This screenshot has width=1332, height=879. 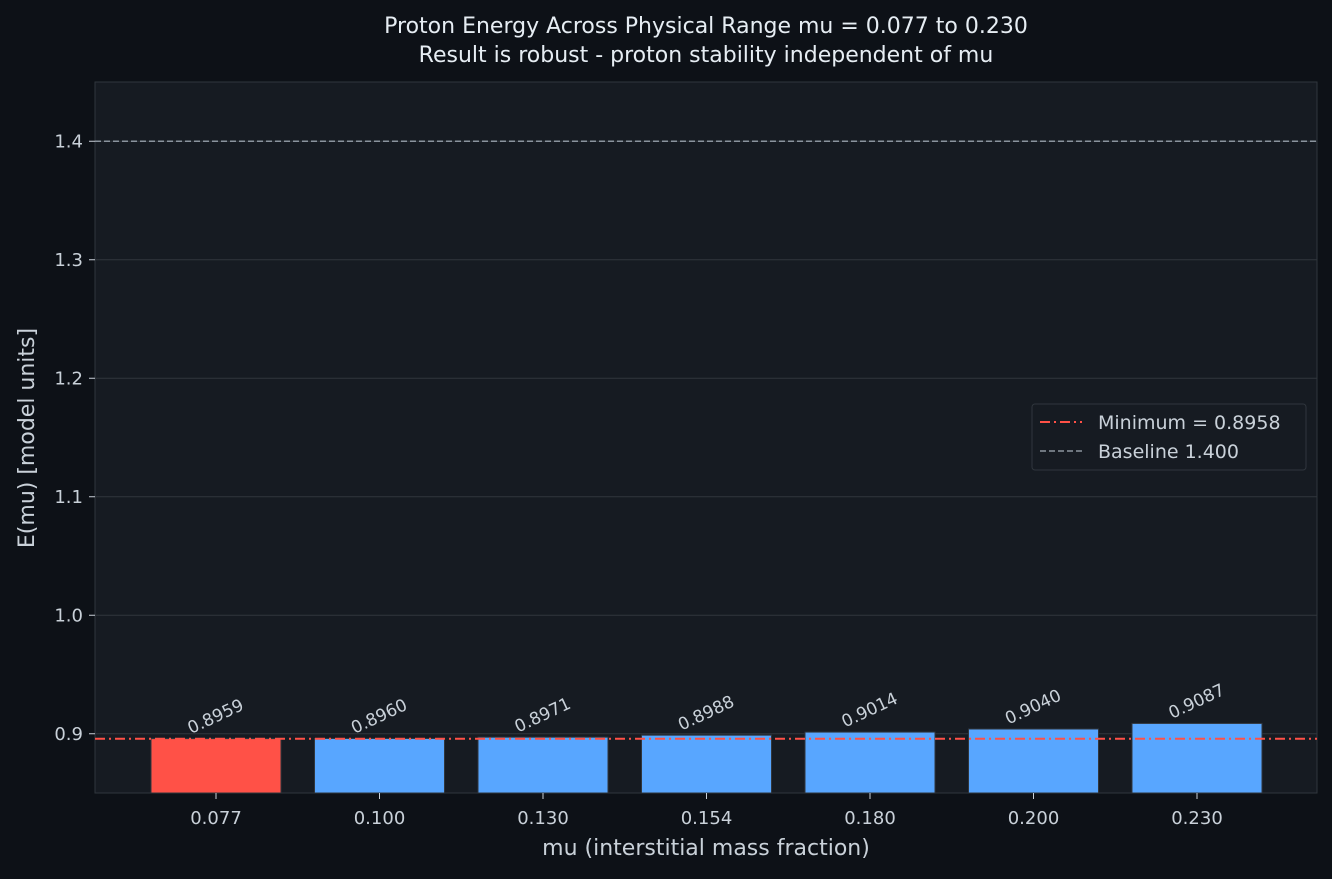 What do you see at coordinates (74, 438) in the screenshot?
I see `y-axis-ticks: 0.9 1.0 1.1 1.2 1.3 1.4` at bounding box center [74, 438].